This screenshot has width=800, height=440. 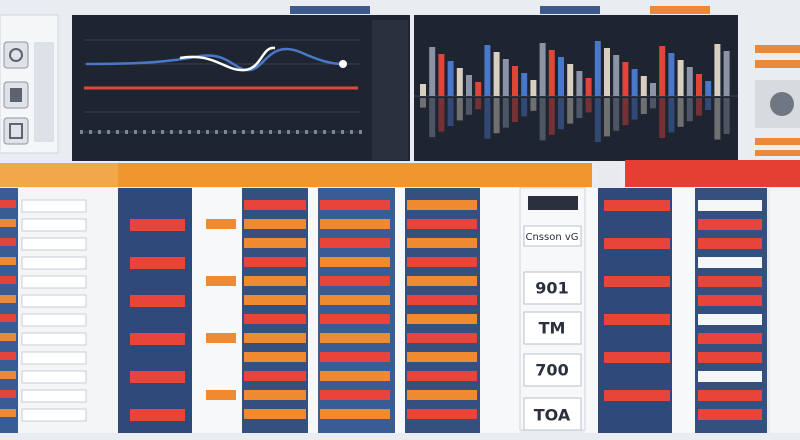 I want to click on table-value: 700, so click(x=551, y=370).